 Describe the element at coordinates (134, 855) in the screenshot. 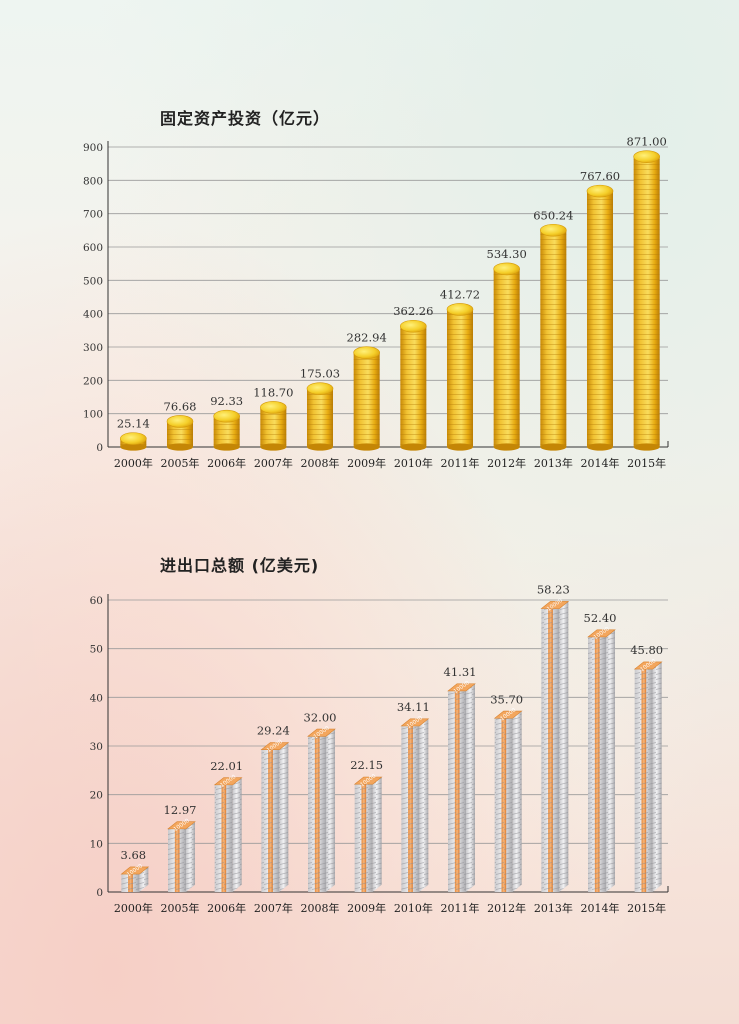

I see `data-label: 3.68` at that location.